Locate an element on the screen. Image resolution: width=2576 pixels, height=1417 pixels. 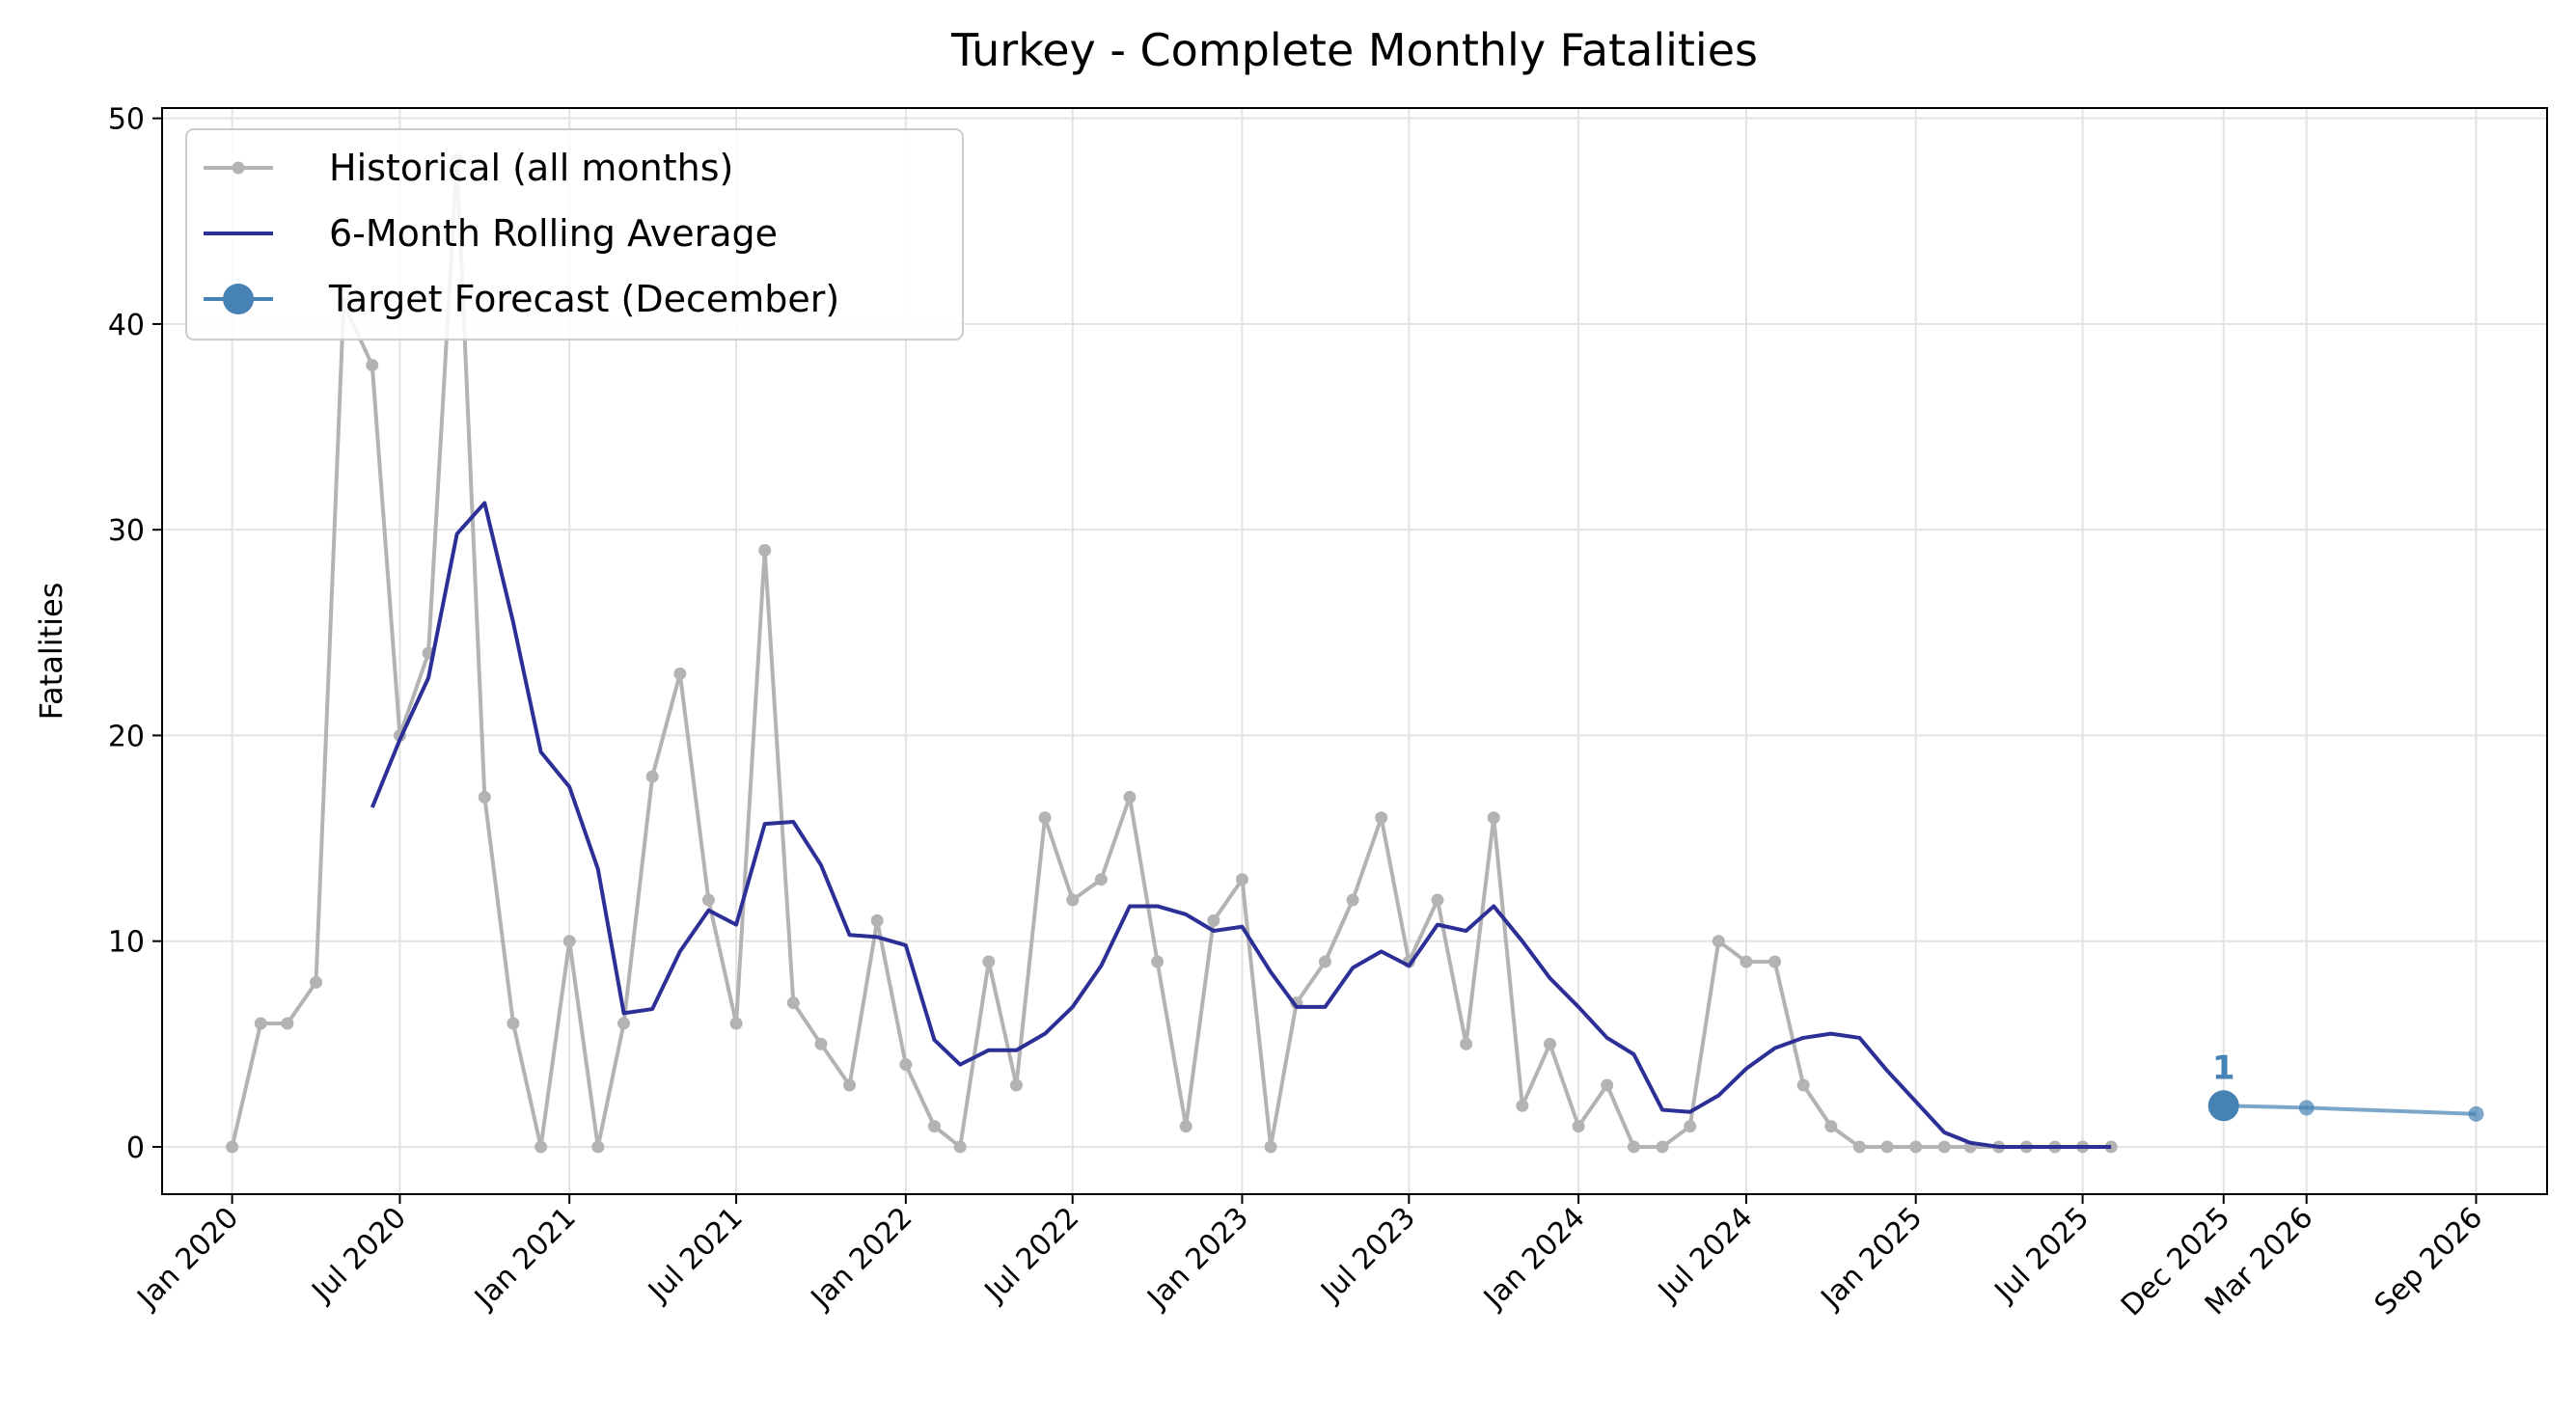
chart-title: Turkey - Complete Monthly Fatalities is located at coordinates (1354, 50).